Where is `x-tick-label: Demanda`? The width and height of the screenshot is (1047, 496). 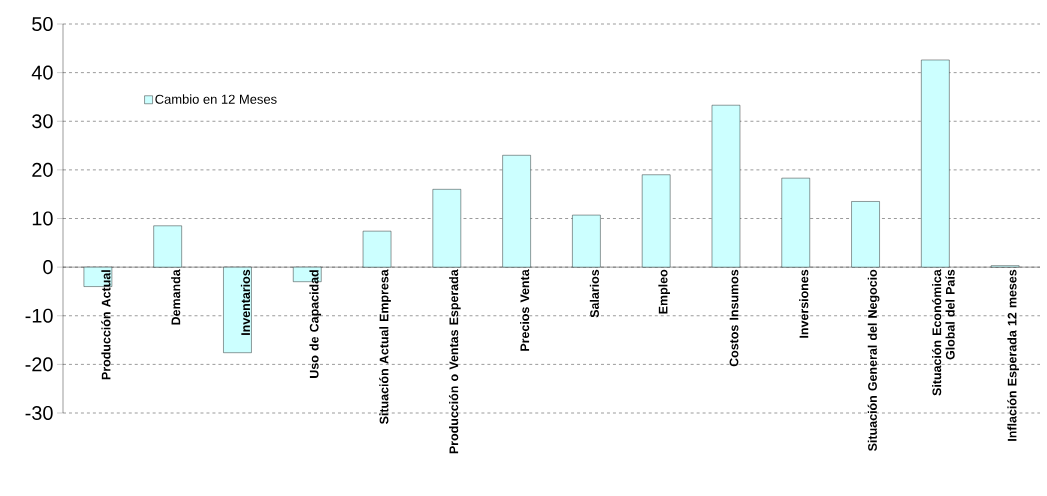
x-tick-label: Demanda is located at coordinates (176, 297).